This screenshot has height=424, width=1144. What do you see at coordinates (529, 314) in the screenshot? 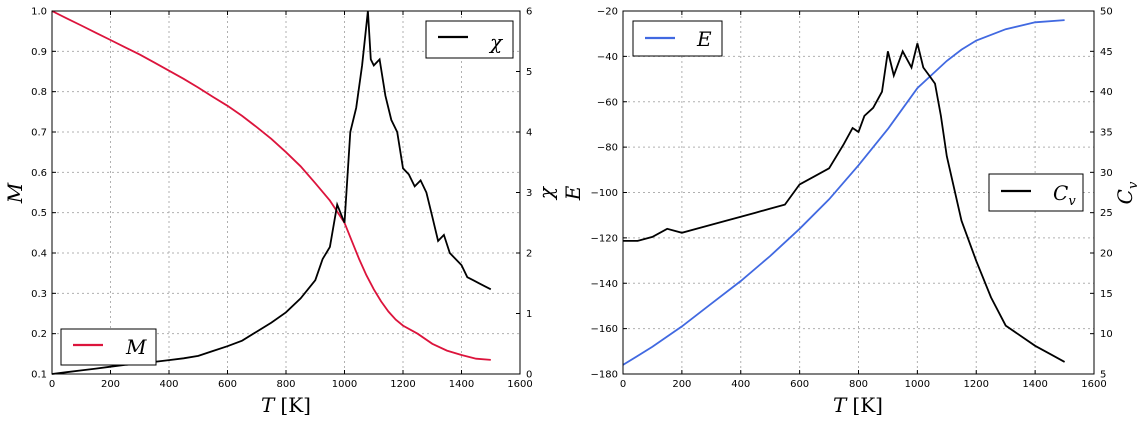
I see `y2-tick-label: 1` at bounding box center [529, 314].